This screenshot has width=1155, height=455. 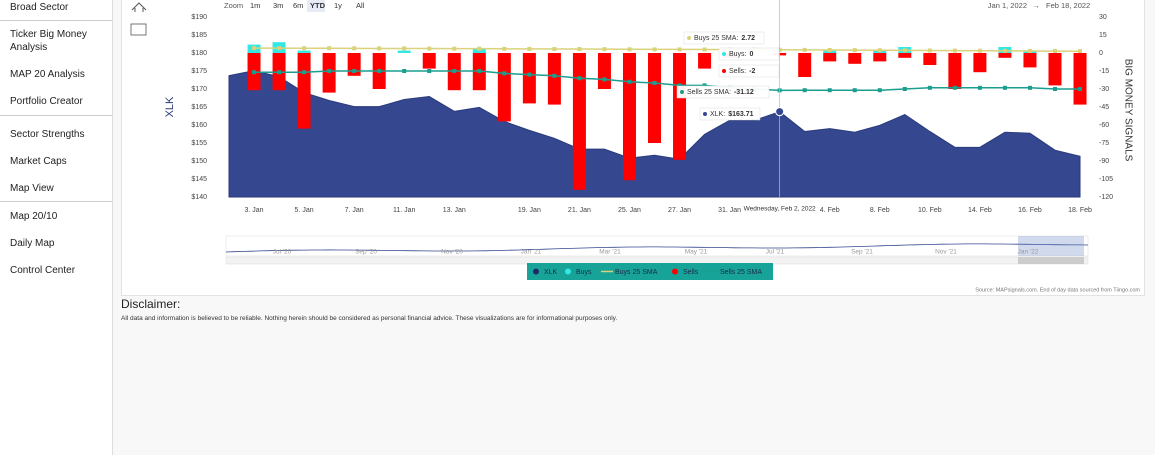 What do you see at coordinates (304, 210) in the screenshot?
I see `x-tick-label: 5. Jan` at bounding box center [304, 210].